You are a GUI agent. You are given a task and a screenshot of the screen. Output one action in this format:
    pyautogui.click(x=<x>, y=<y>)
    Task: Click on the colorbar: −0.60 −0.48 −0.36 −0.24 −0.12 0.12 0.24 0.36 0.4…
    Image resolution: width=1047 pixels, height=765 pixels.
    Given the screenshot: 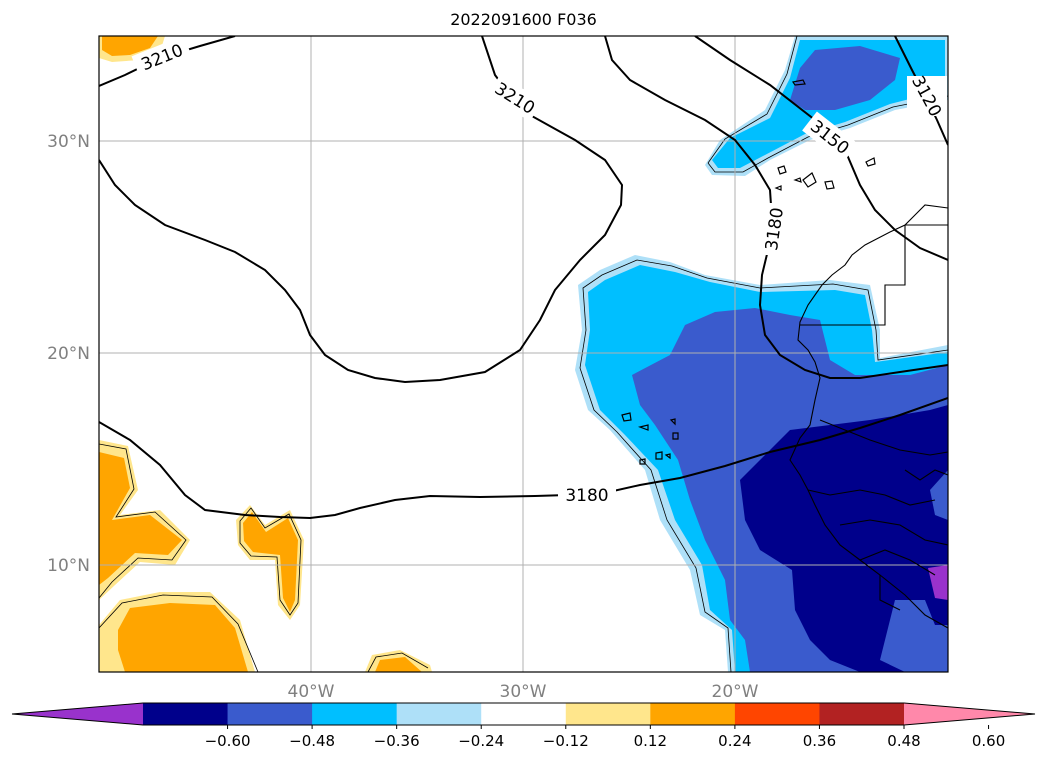 What is the action you would take?
    pyautogui.click(x=523, y=726)
    